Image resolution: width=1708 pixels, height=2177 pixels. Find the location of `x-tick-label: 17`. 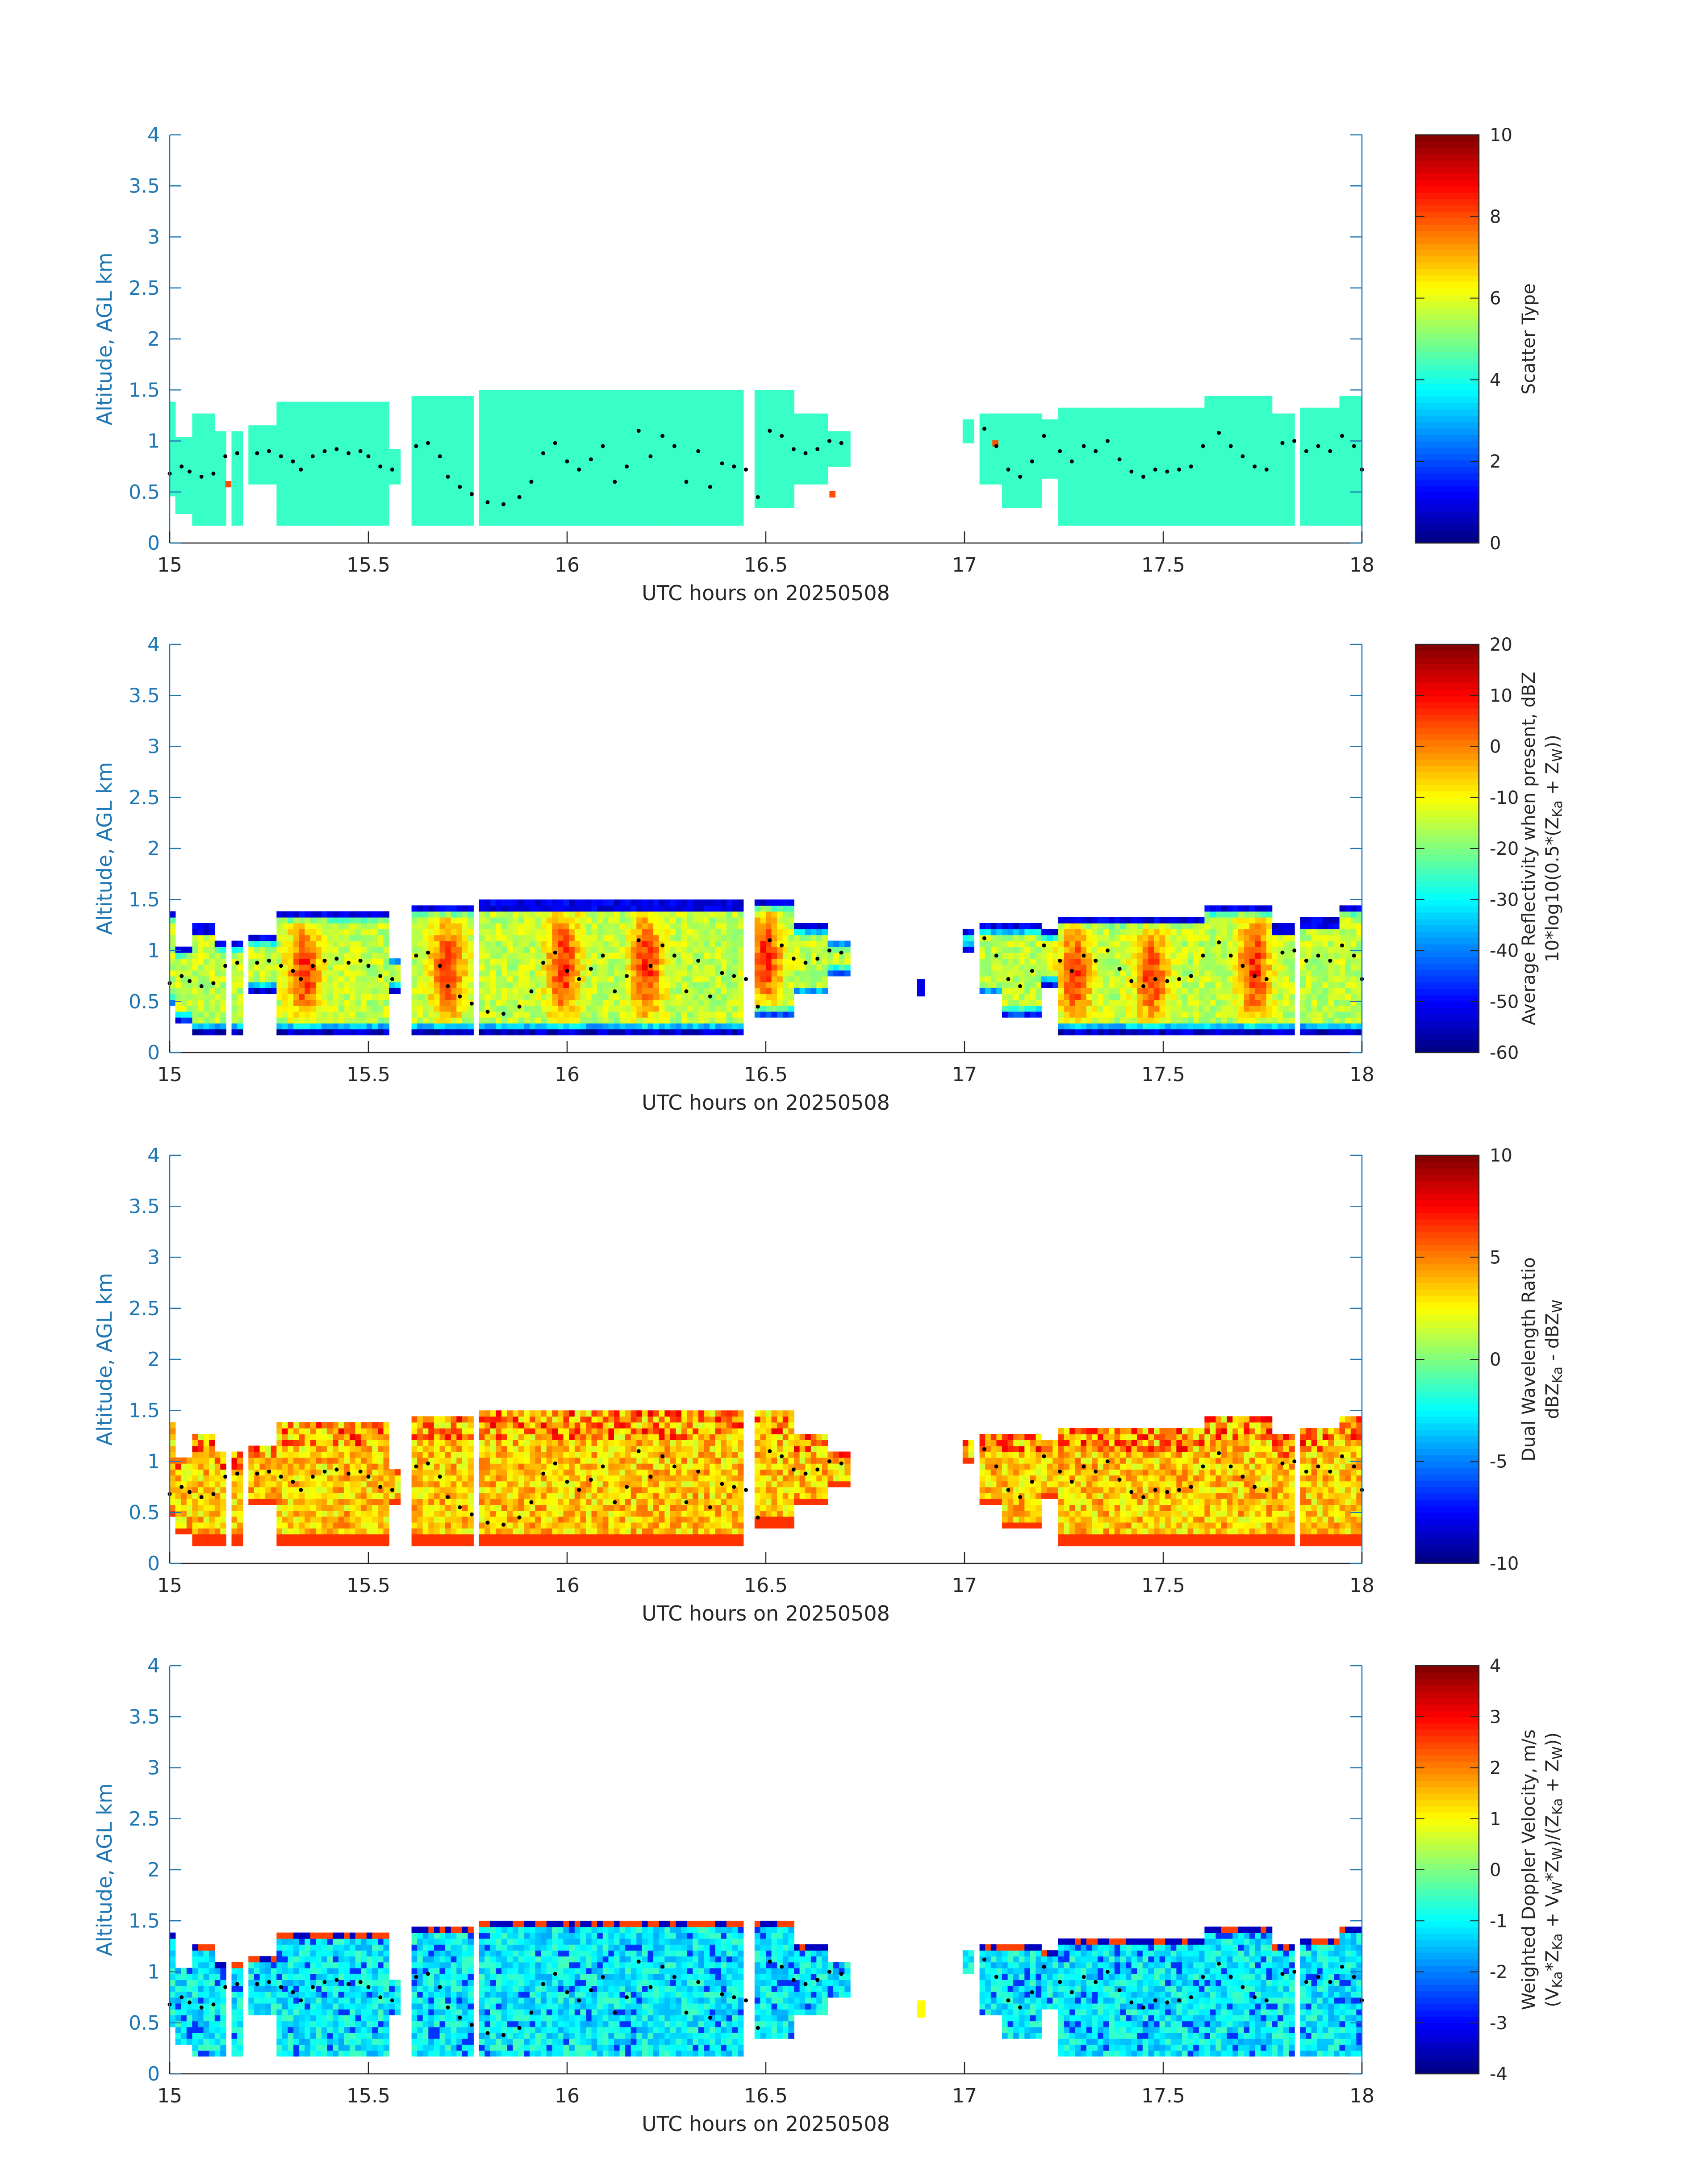

x-tick-label: 17 is located at coordinates (964, 565).